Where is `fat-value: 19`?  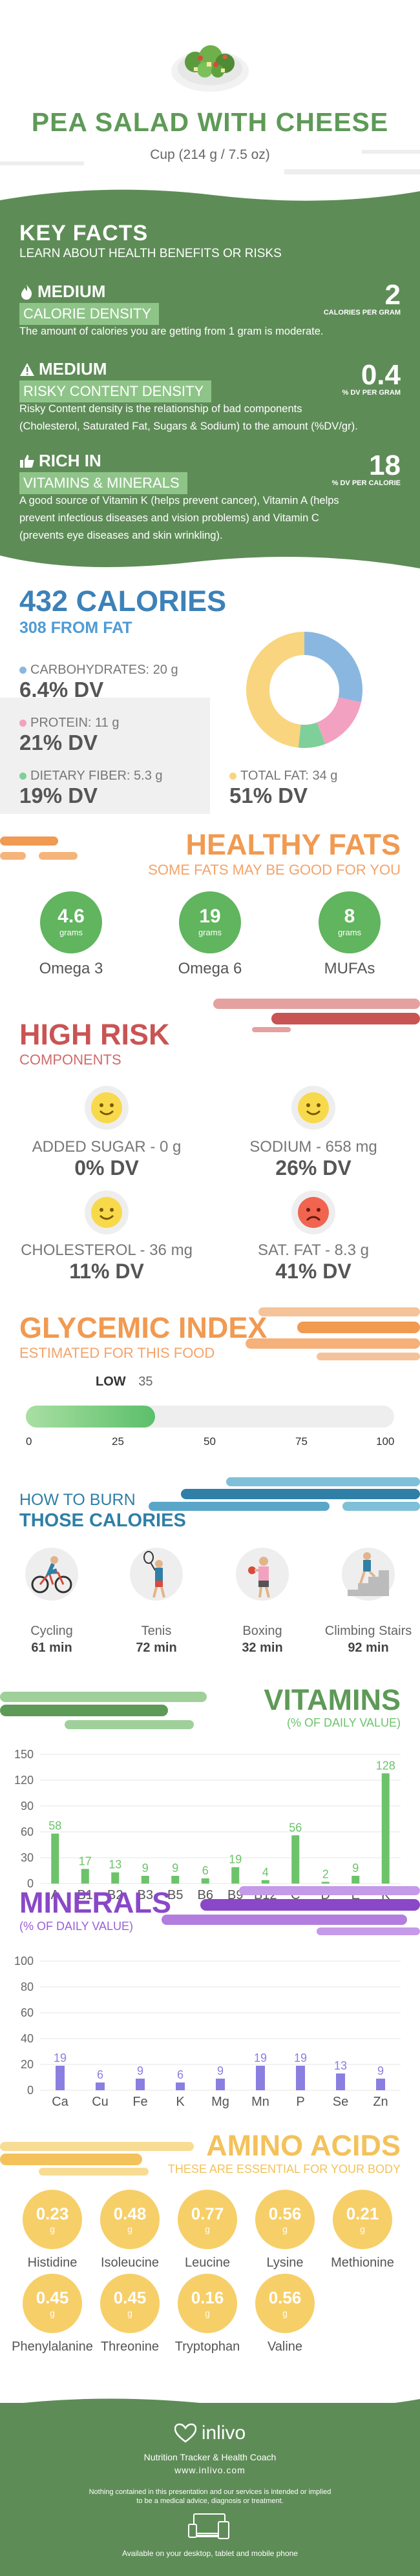 fat-value: 19 is located at coordinates (210, 916).